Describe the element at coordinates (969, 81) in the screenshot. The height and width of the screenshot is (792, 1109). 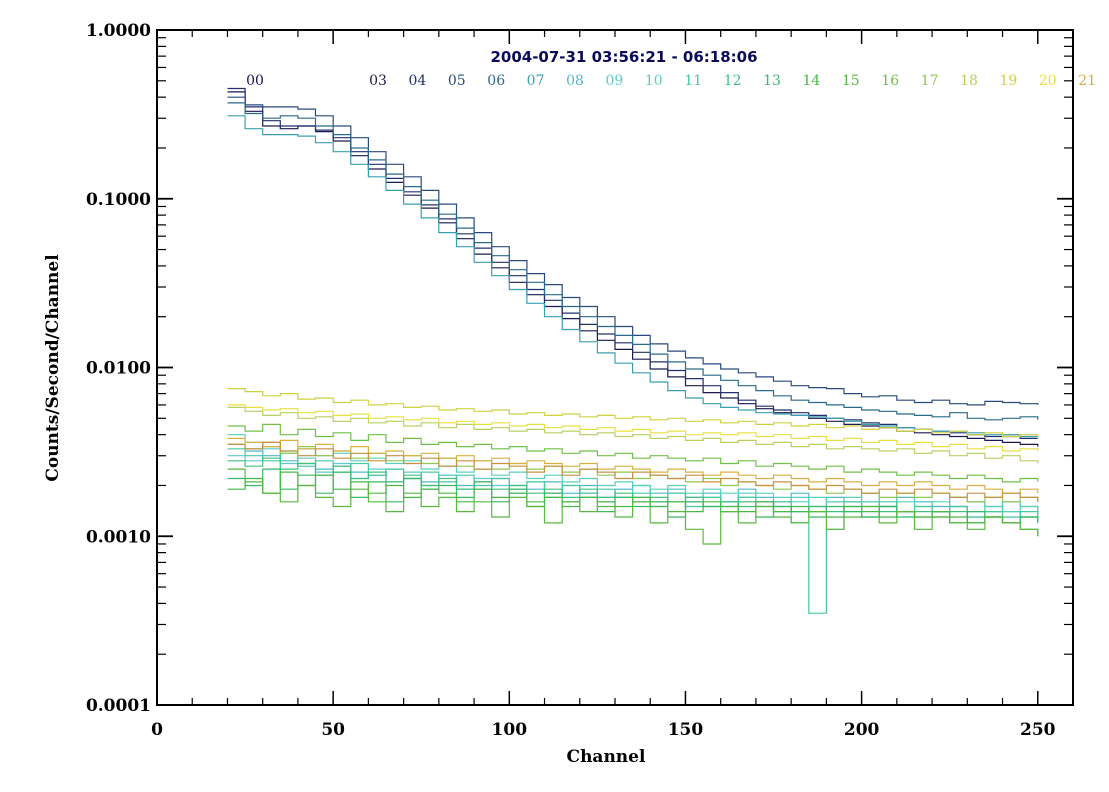
I see `legend-label-18: 18` at that location.